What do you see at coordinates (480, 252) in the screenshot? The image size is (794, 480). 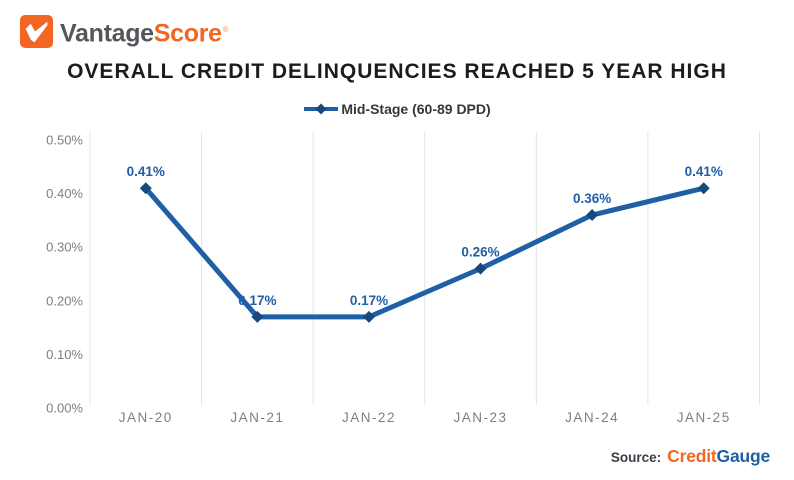 I see `data-point-label: 0.26%` at bounding box center [480, 252].